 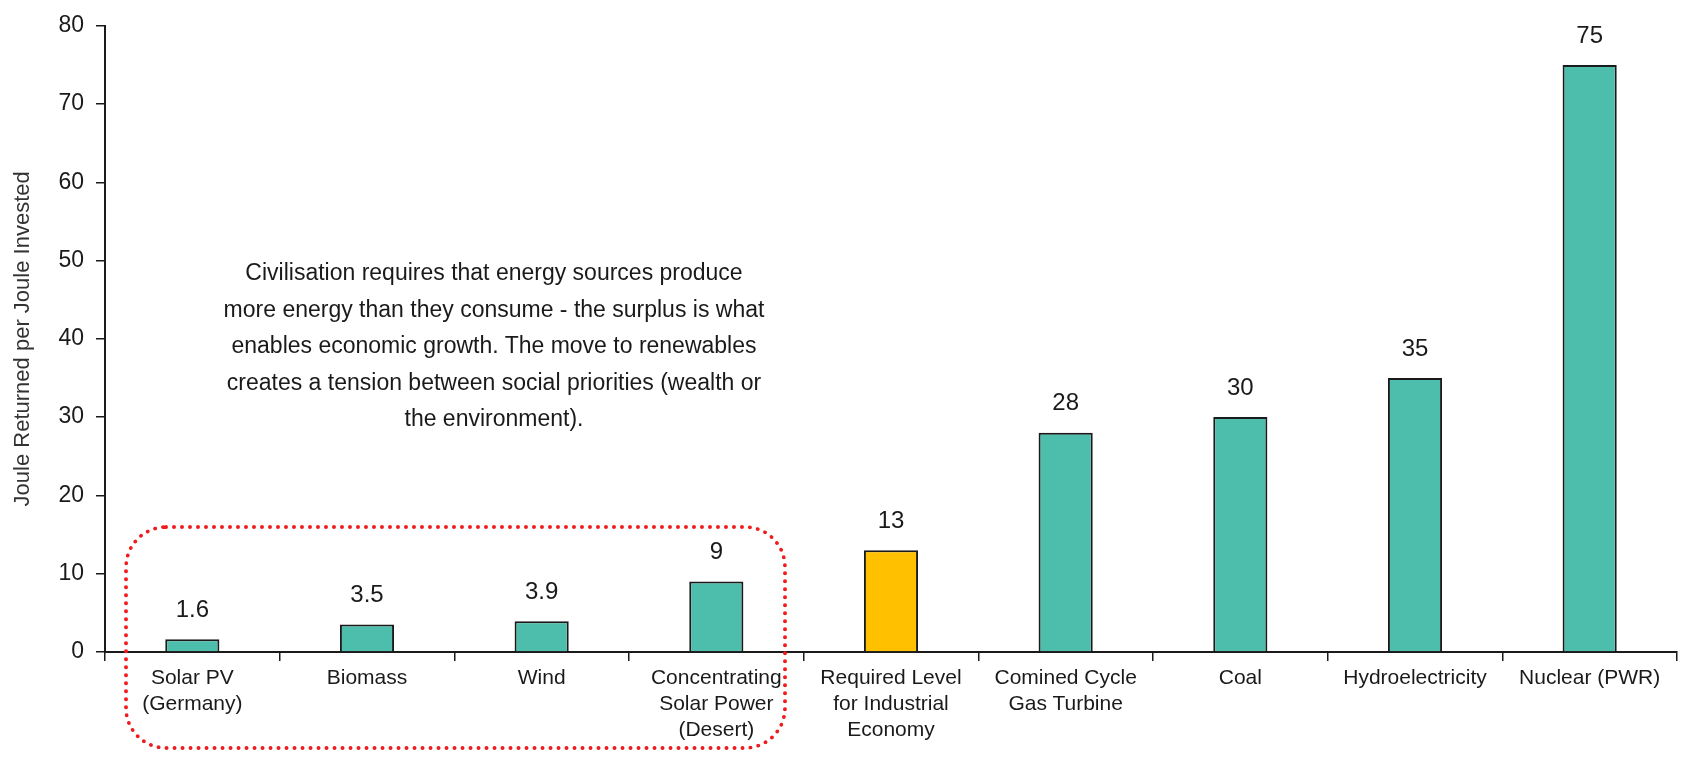 I want to click on y-tick-label: 60, so click(x=71, y=180).